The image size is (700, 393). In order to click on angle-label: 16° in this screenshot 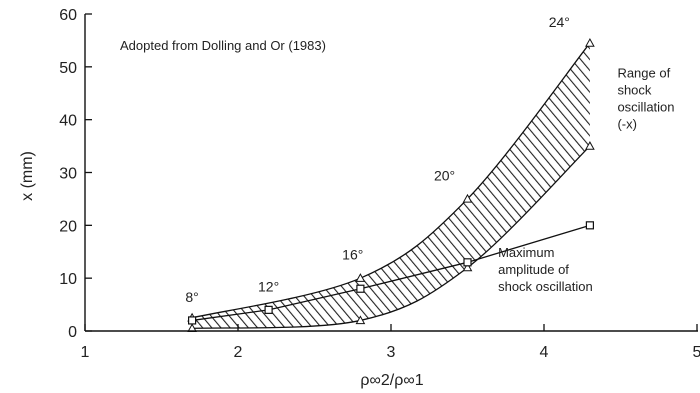, I will do `click(352, 255)`.